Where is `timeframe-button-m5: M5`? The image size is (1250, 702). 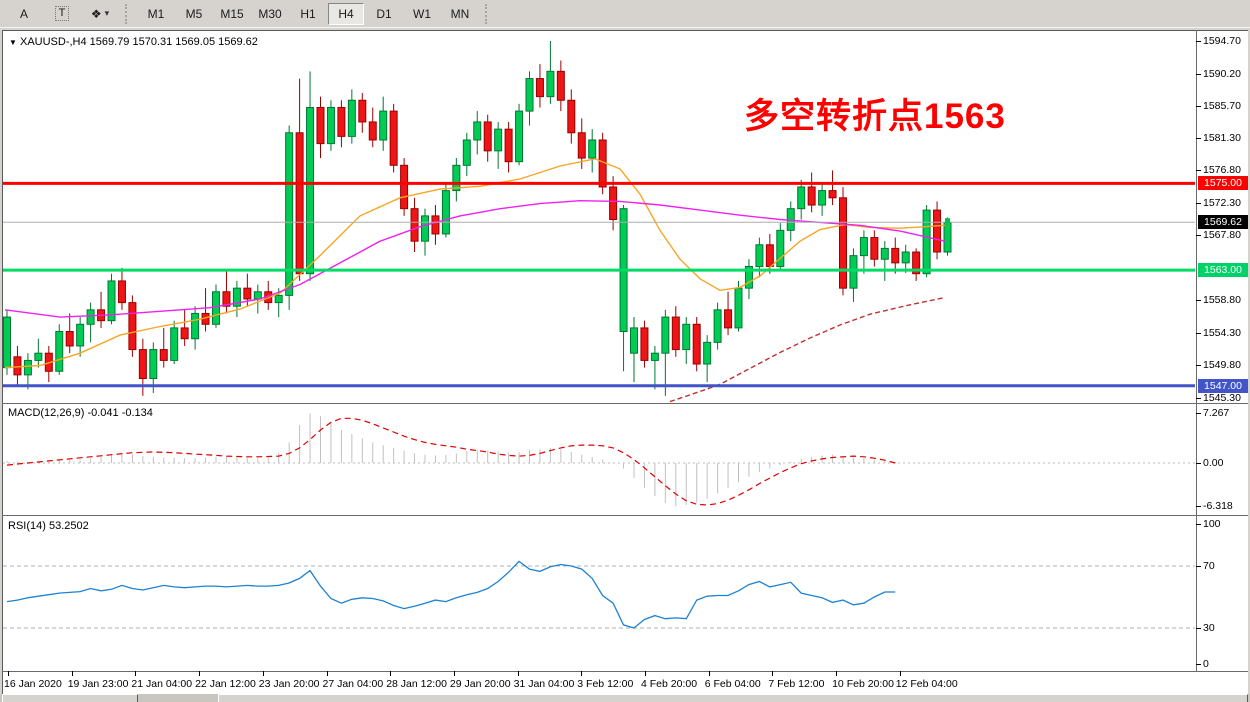
timeframe-button-m5: M5 is located at coordinates (194, 13).